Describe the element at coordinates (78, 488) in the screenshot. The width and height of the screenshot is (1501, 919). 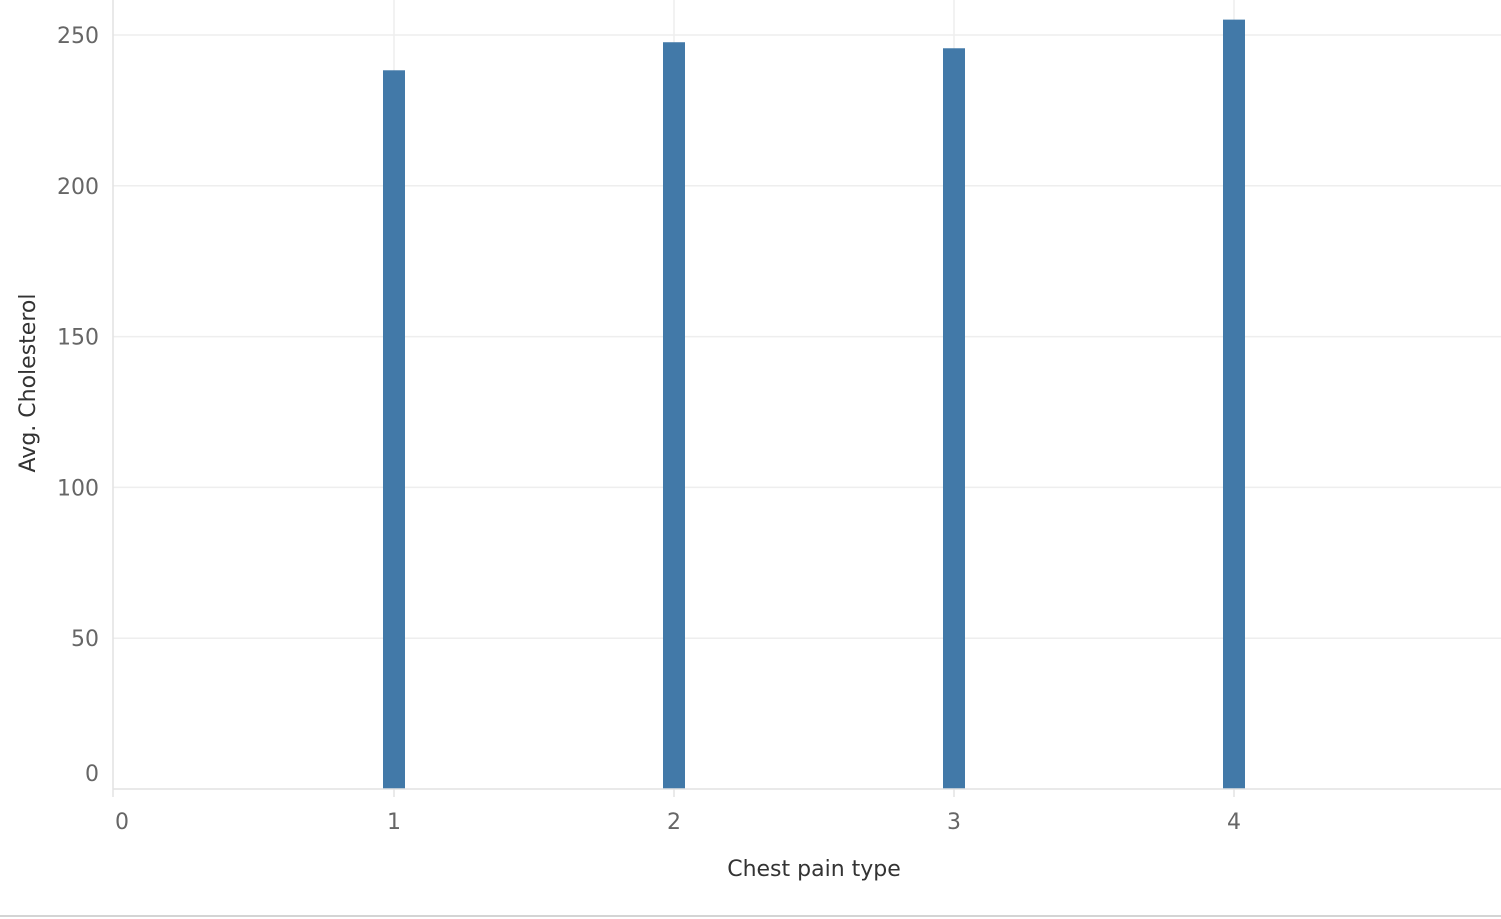
I see `y-tick-label: 100` at that location.